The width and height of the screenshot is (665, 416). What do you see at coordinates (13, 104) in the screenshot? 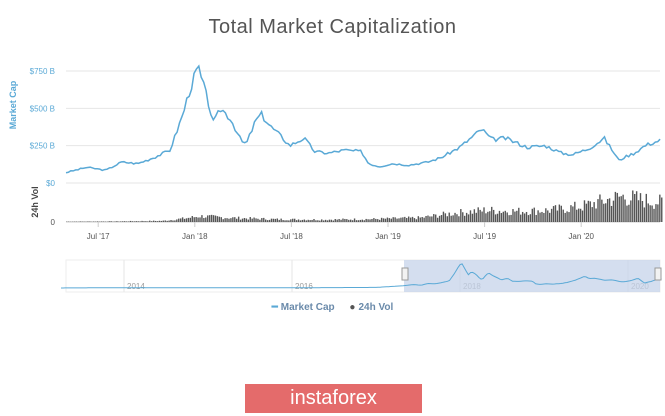
I see `y-axis-label: Market Cap` at bounding box center [13, 104].